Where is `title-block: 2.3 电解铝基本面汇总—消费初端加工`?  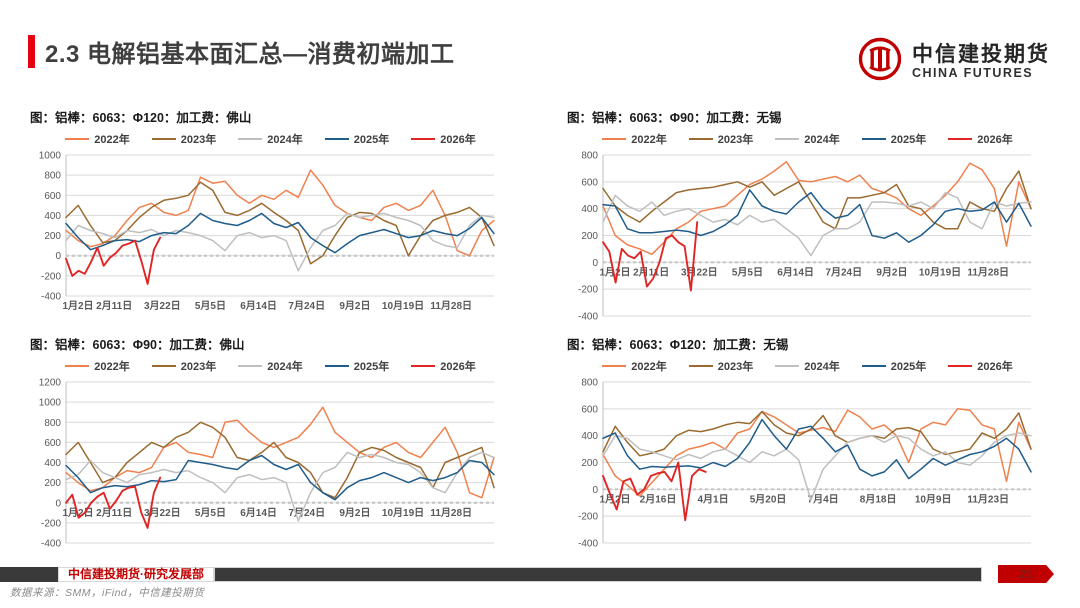 title-block: 2.3 电解铝基本面汇总—消费初端加工 is located at coordinates (241, 51).